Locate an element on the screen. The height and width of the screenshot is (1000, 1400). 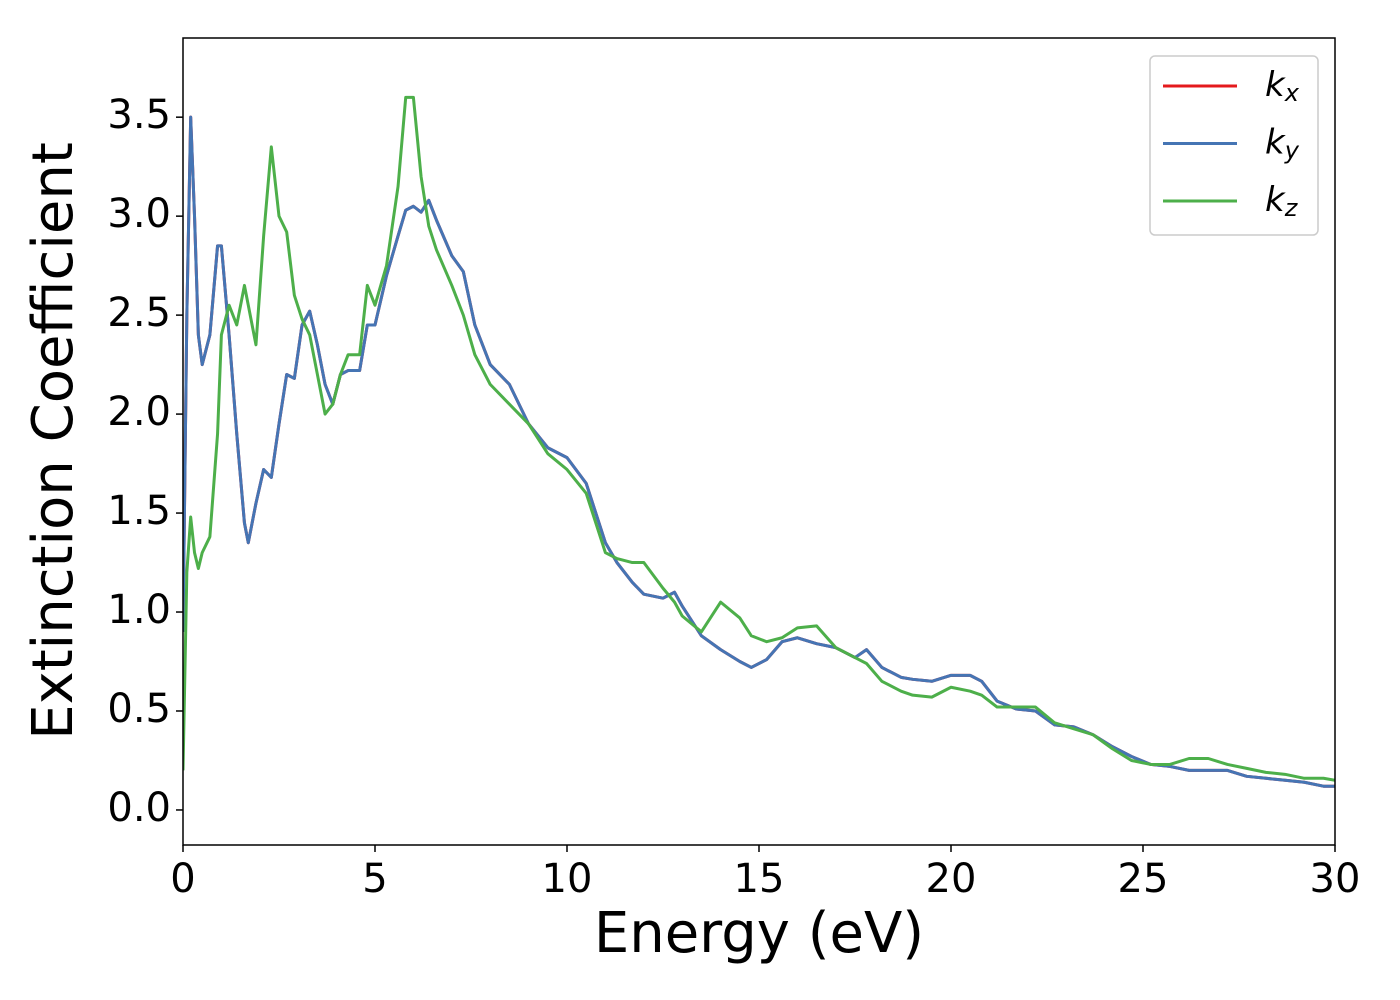
legend-label: kx is located at coordinates (1282, 86).